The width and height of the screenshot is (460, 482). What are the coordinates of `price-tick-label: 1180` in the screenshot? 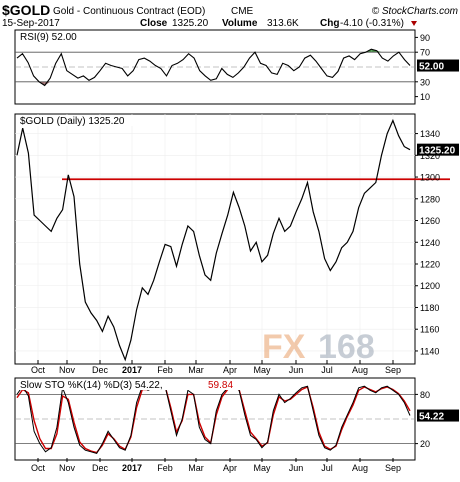 It's located at (429, 308).